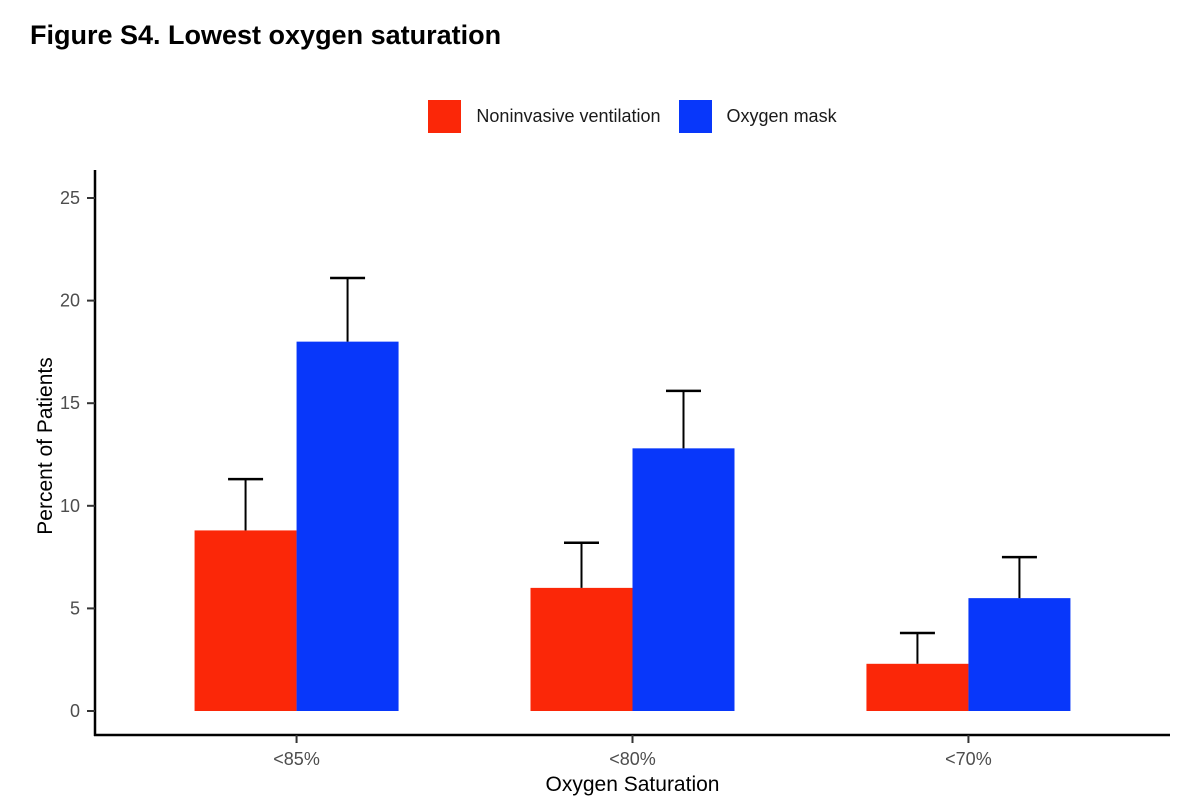 The width and height of the screenshot is (1200, 804). What do you see at coordinates (70, 403) in the screenshot?
I see `y-tick-label: 15` at bounding box center [70, 403].